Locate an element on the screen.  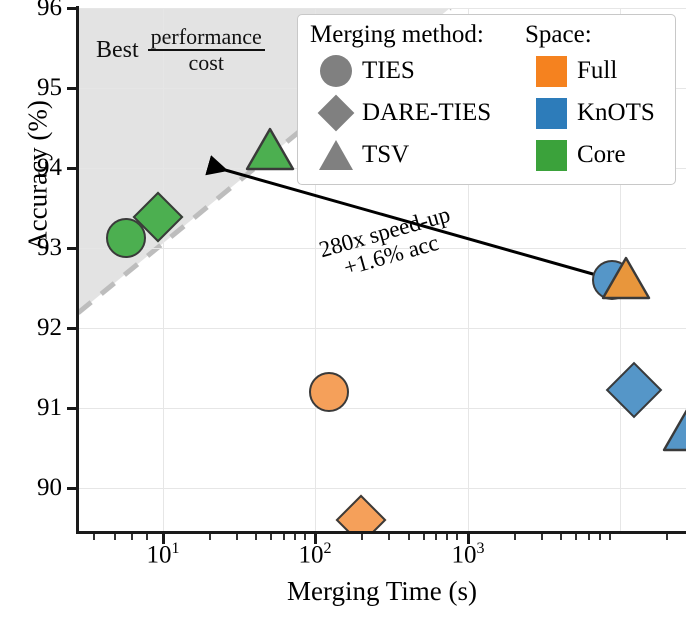
x-axis-spine is located at coordinates (381, 532).